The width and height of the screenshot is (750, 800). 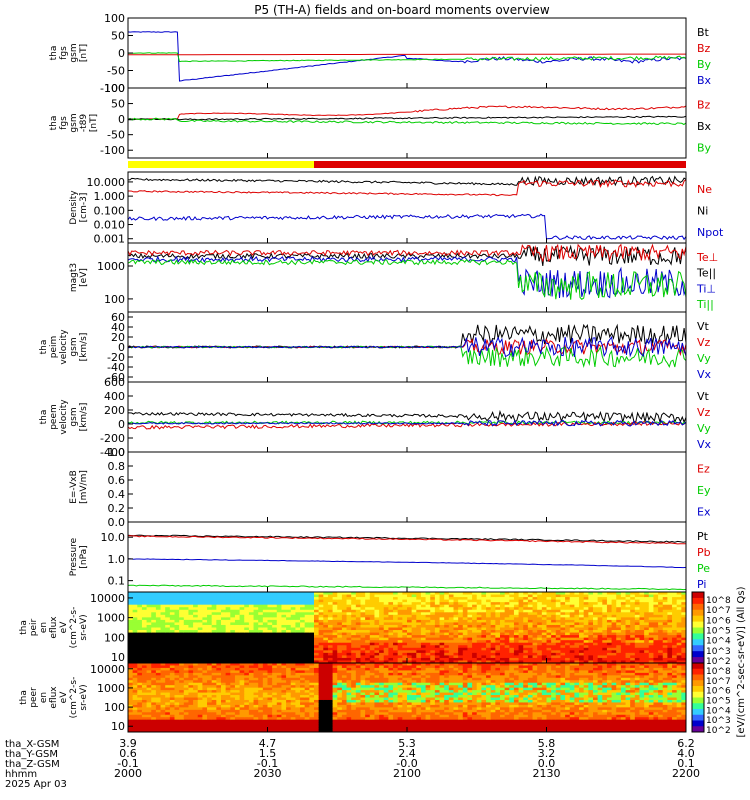 What do you see at coordinates (407, 425) in the screenshot?
I see `series-line` at bounding box center [407, 425].